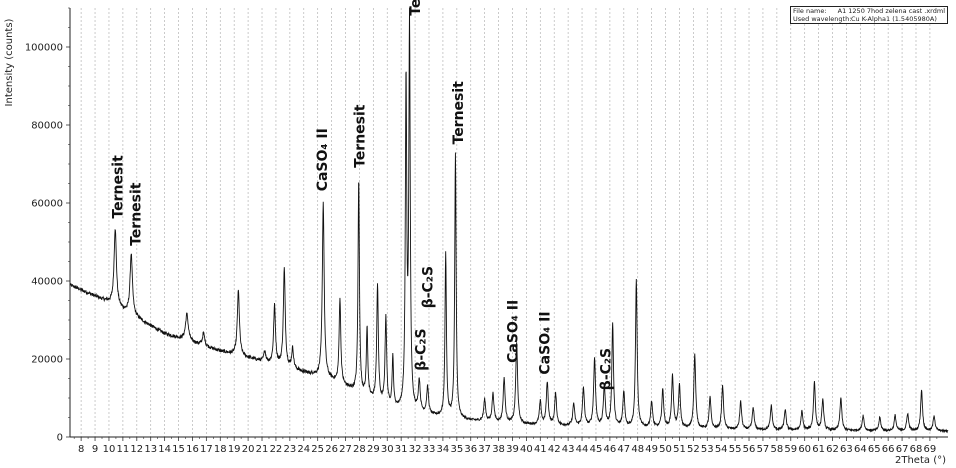 The image size is (956, 468). Describe the element at coordinates (484, 449) in the screenshot. I see `x-tick-label: 37` at that location.